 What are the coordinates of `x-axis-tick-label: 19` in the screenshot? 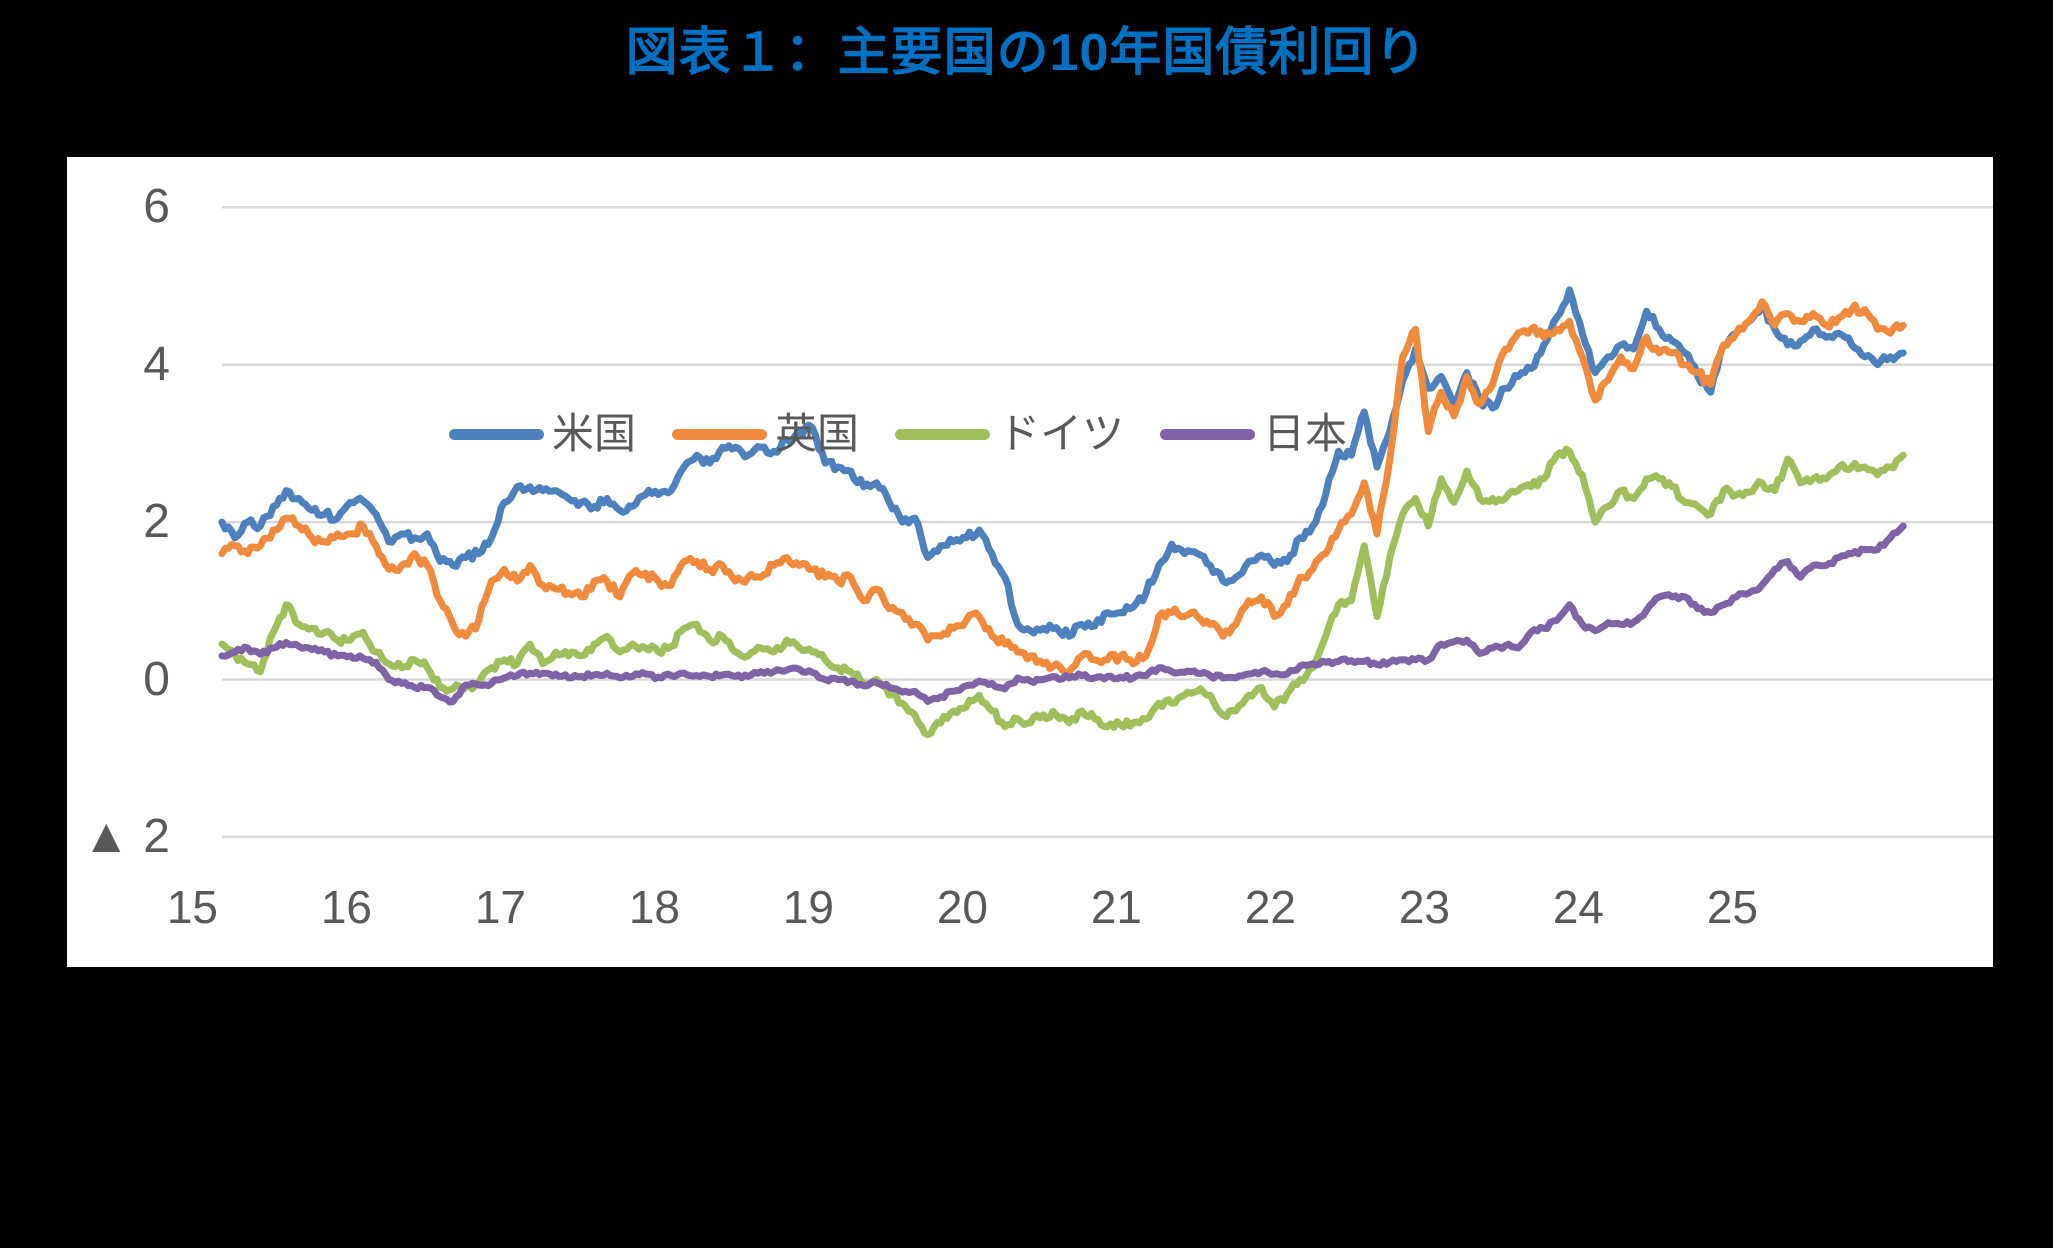 It's located at (808, 907).